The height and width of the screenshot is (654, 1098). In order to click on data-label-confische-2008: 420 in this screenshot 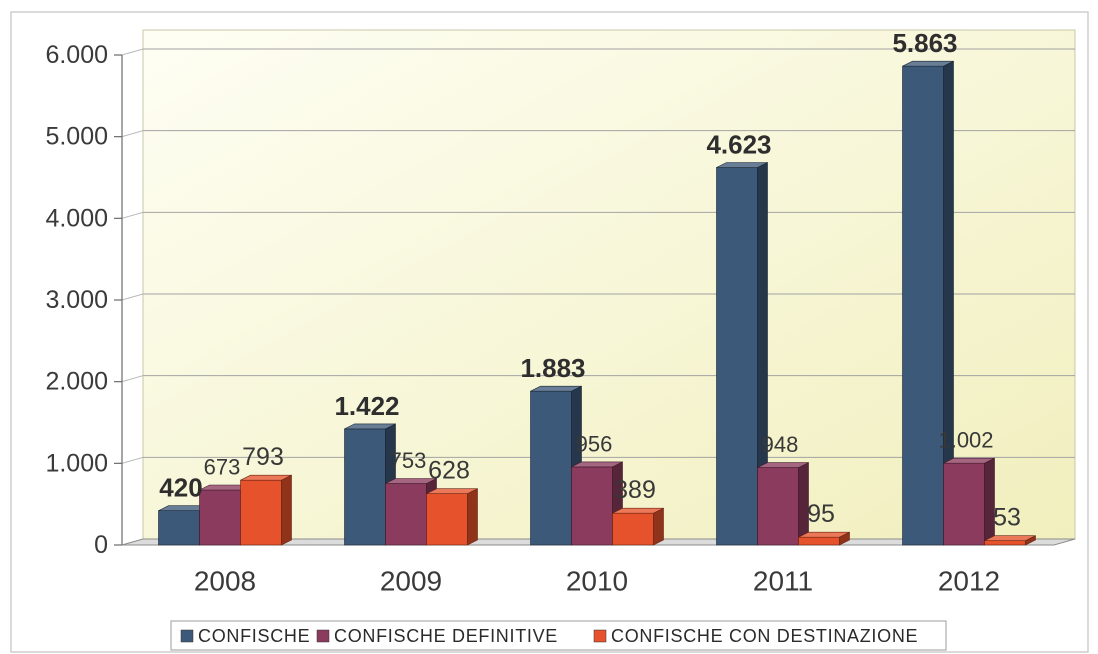, I will do `click(180, 488)`.